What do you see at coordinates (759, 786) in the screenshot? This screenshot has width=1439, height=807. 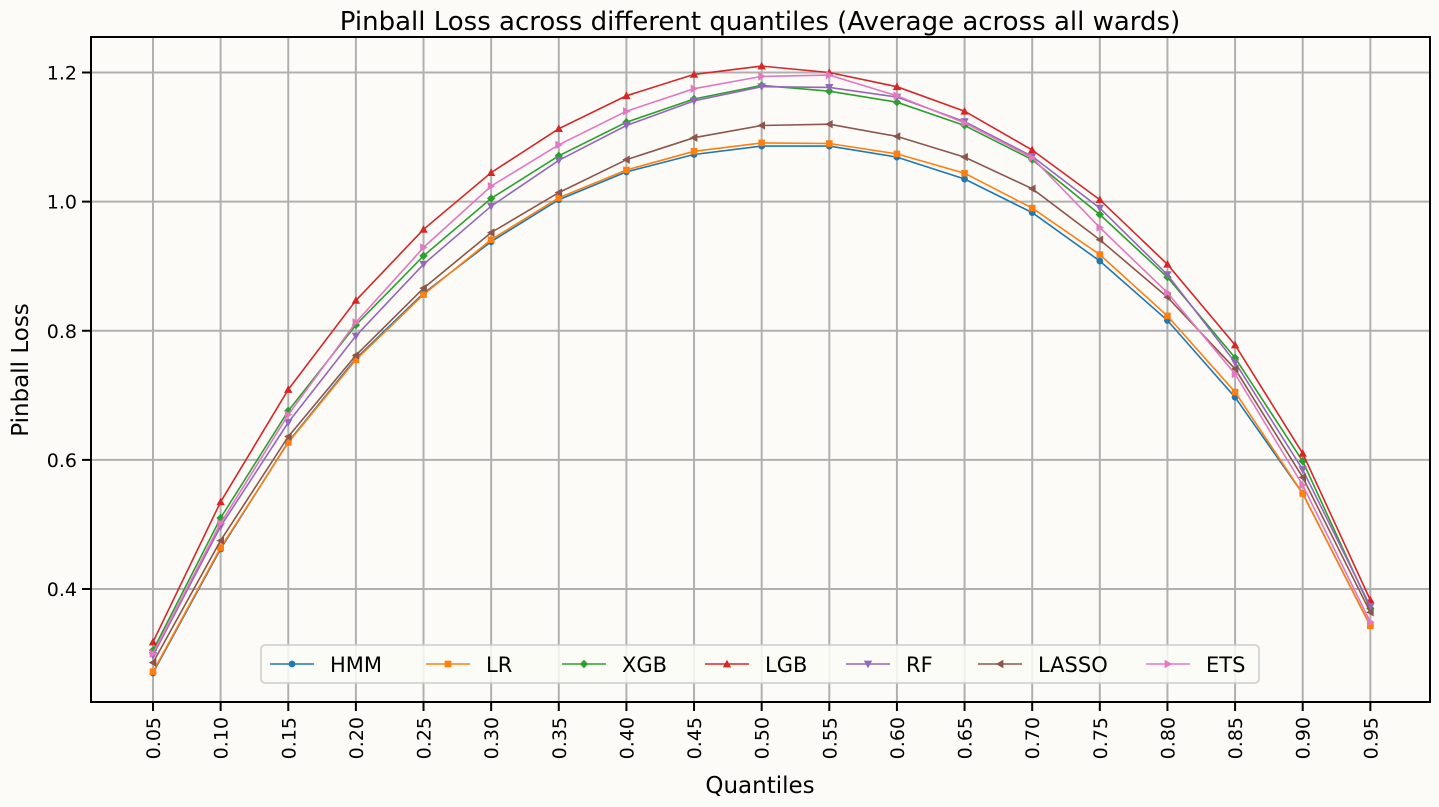 I see `x-axis-label: Quantiles` at bounding box center [759, 786].